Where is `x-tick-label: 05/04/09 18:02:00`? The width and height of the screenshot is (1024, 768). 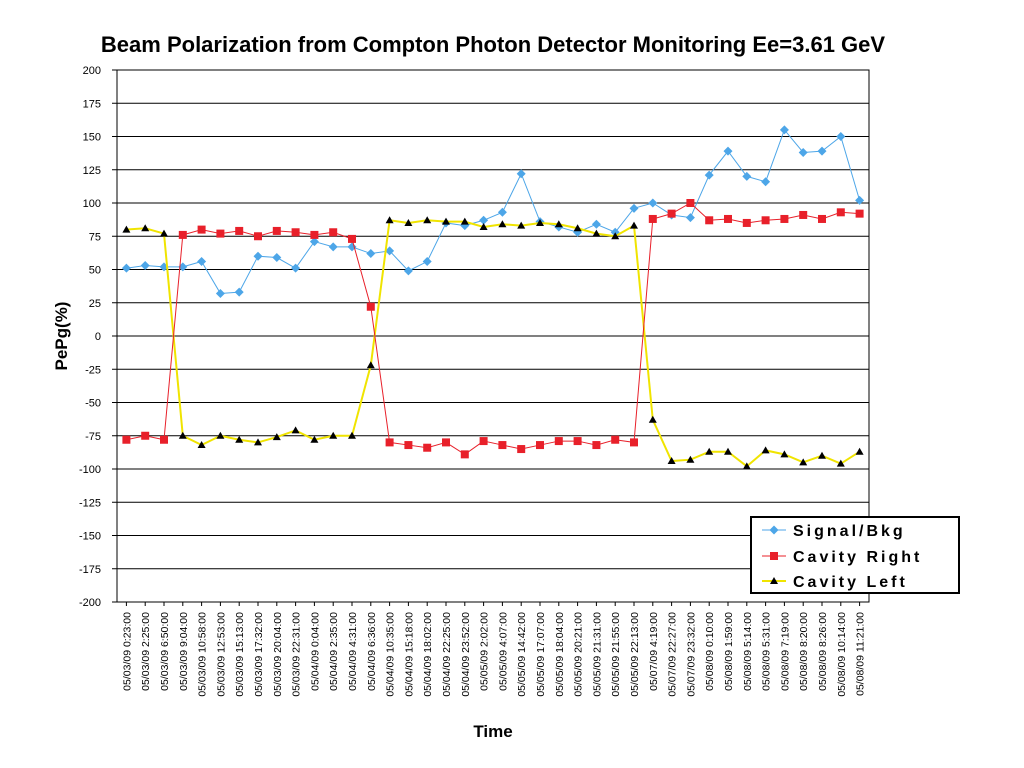 x-tick-label: 05/04/09 18:02:00 is located at coordinates (428, 654).